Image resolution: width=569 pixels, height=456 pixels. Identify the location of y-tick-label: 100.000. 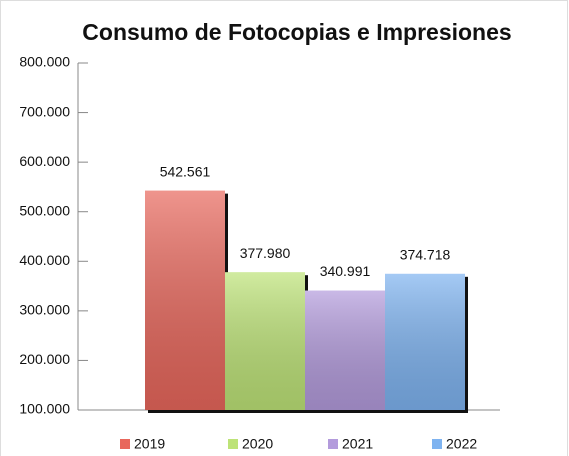
(44, 409).